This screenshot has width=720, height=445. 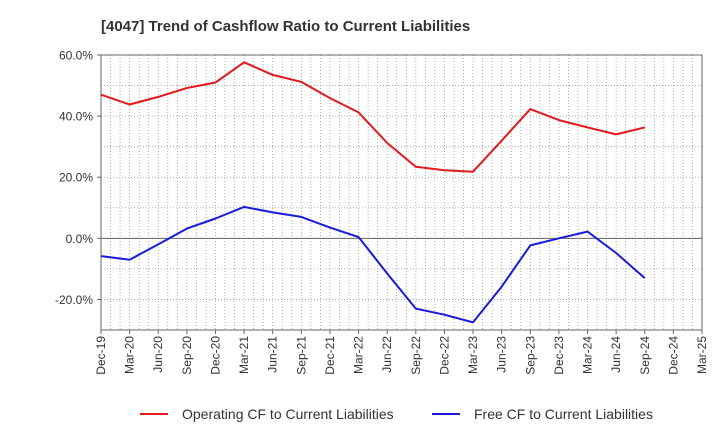 What do you see at coordinates (74, 300) in the screenshot?
I see `y-tick-label: -20.0%` at bounding box center [74, 300].